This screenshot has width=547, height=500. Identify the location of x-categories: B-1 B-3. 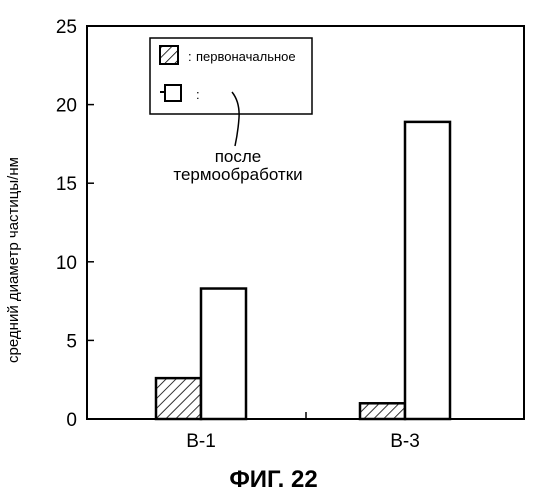
(303, 441).